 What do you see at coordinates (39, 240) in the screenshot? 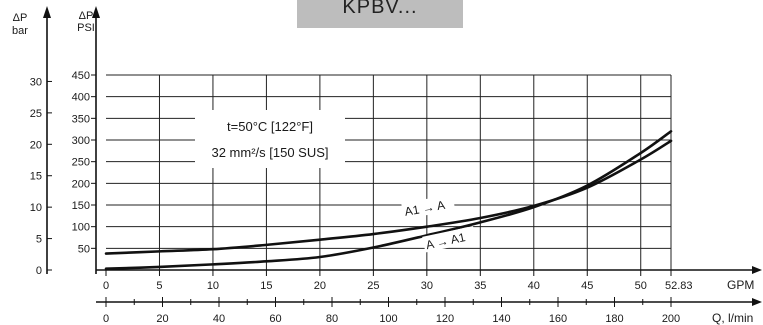
I see `bar-tick-label: 5` at bounding box center [39, 240].